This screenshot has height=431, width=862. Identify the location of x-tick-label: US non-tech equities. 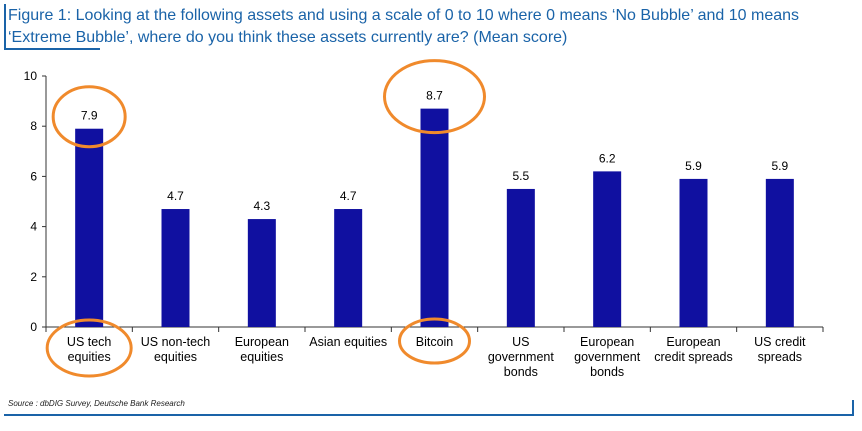
(176, 349).